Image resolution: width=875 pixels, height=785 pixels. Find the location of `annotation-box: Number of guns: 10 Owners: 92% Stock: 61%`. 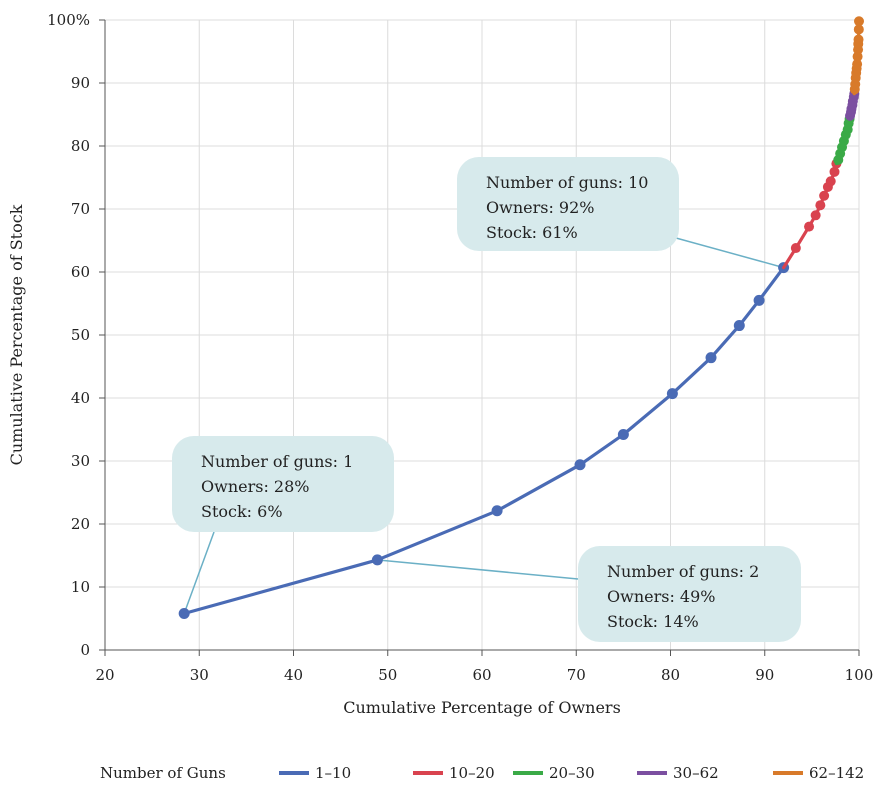

annotation-box: Number of guns: 10 Owners: 92% Stock: 61% is located at coordinates (568, 204).